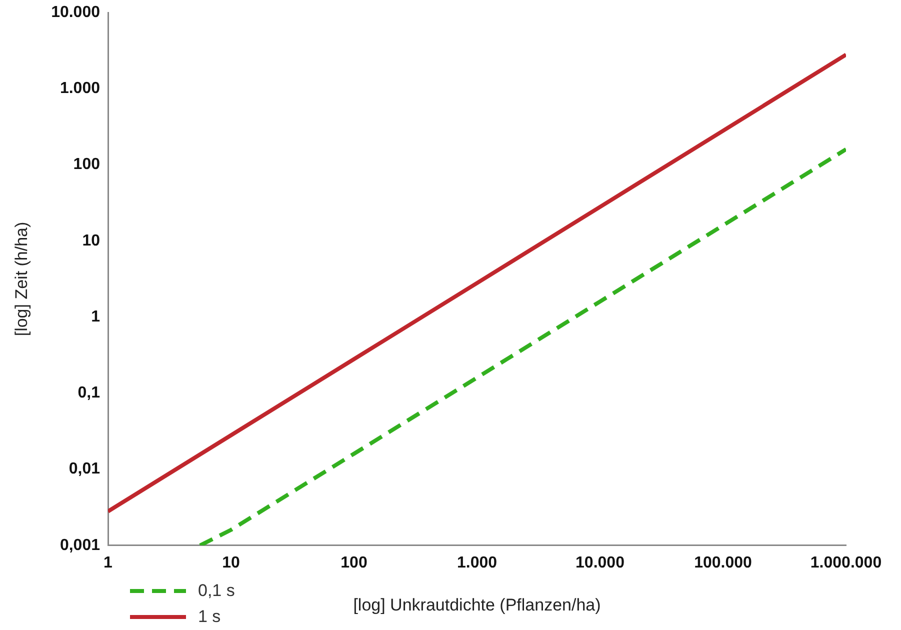 This screenshot has width=901, height=630. Describe the element at coordinates (216, 591) in the screenshot. I see `legend-label: 0,1 s` at that location.